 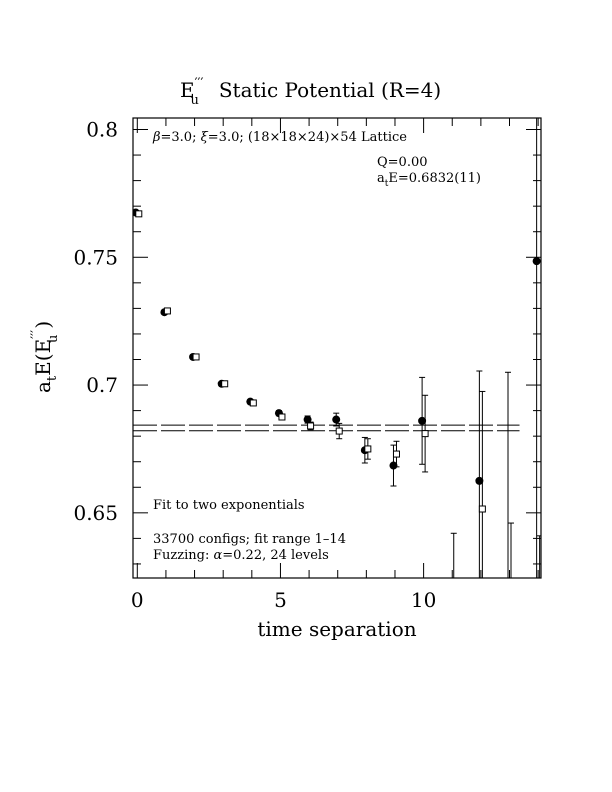 I want to click on ylabel-a: a, so click(x=43, y=387).